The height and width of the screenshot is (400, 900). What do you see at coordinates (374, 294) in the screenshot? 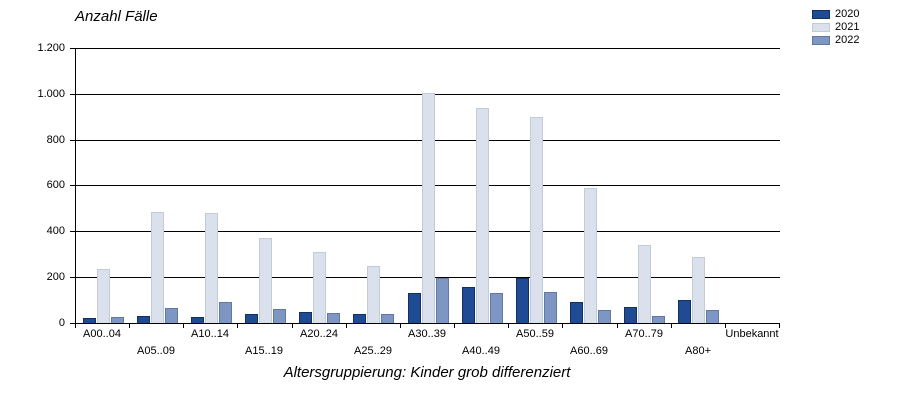
I see `bar-2021-A25..29` at bounding box center [374, 294].